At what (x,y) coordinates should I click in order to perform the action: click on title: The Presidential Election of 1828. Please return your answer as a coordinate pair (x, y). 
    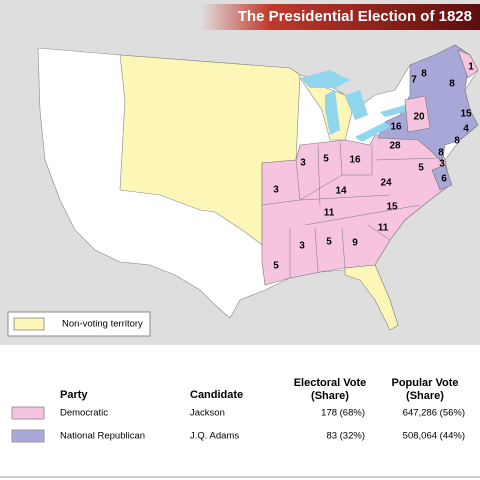
    Looking at the image, I should click on (355, 16).